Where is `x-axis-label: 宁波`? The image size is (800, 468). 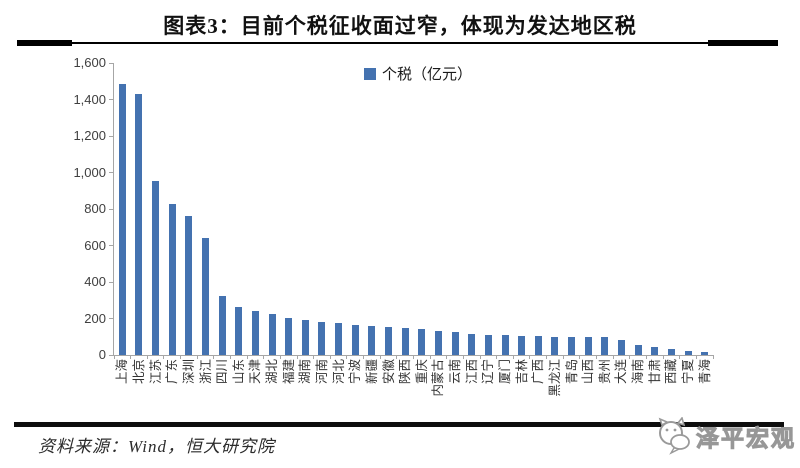 x-axis-label: 宁波 is located at coordinates (355, 372).